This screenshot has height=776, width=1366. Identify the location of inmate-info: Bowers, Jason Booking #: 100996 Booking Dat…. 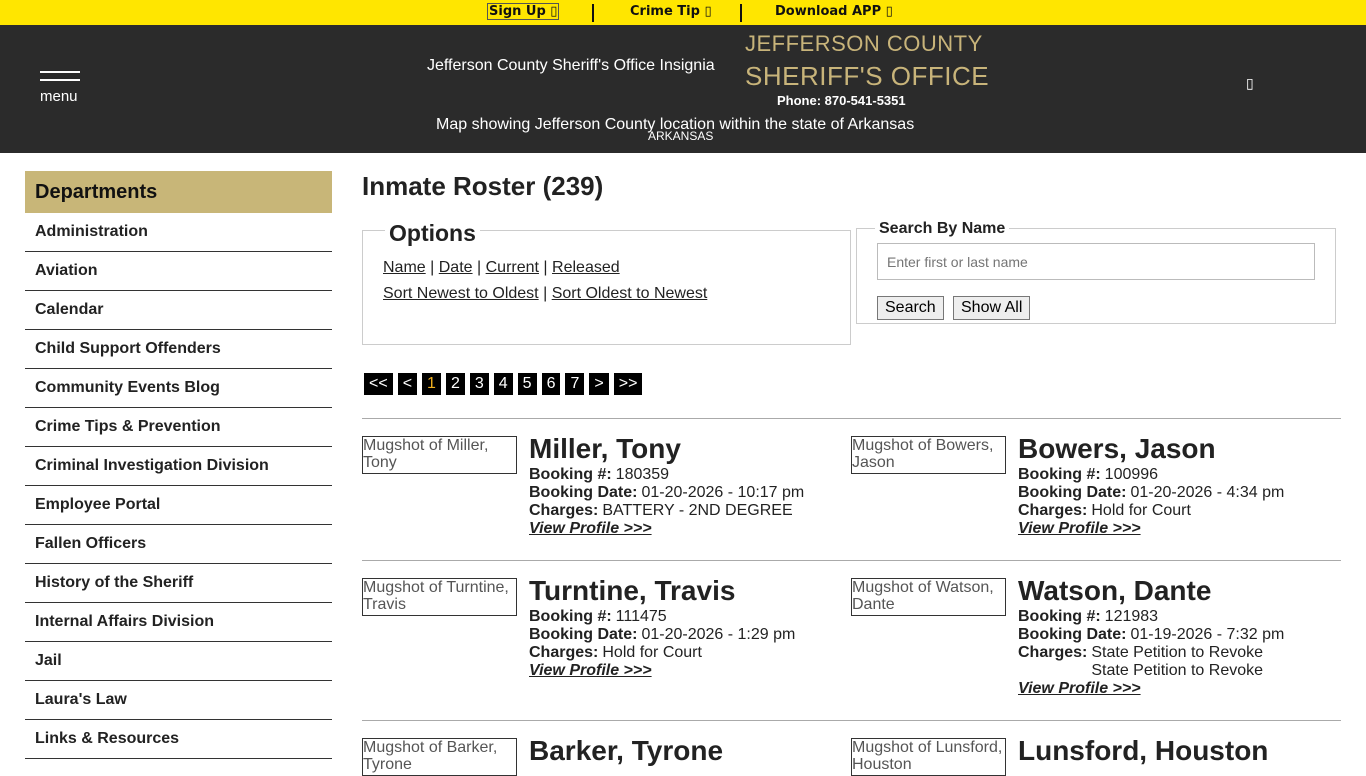
(1151, 485).